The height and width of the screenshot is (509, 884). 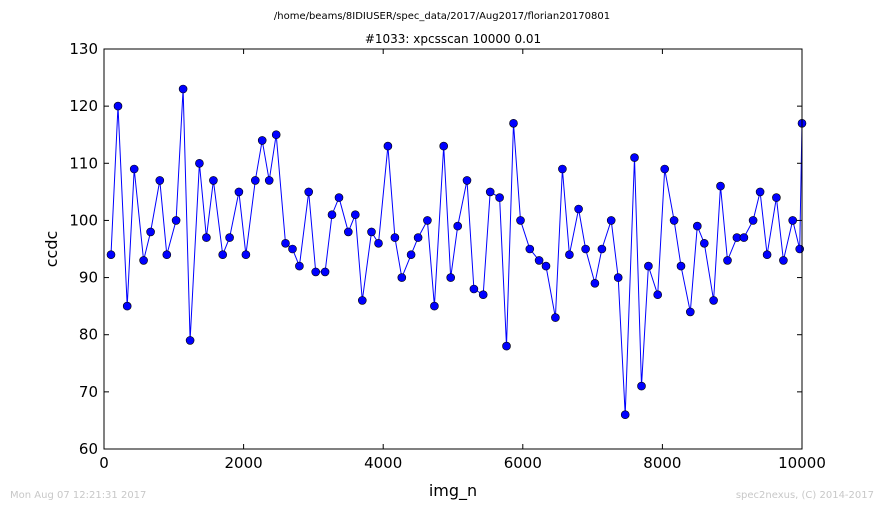 What do you see at coordinates (88, 278) in the screenshot?
I see `y-tick-label: 90` at bounding box center [88, 278].